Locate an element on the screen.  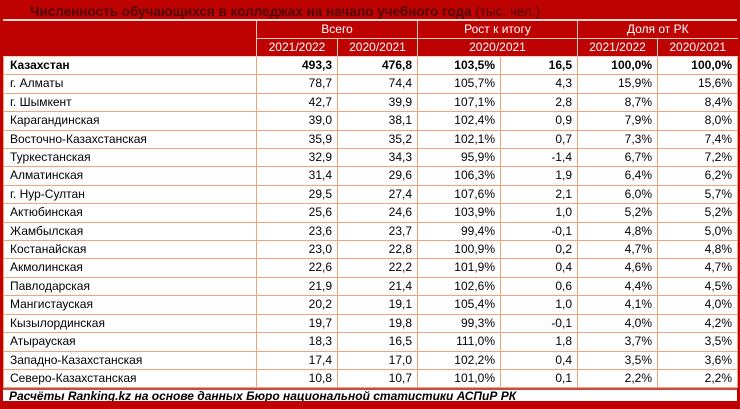
cell-value: 95,9% is located at coordinates (459, 158).